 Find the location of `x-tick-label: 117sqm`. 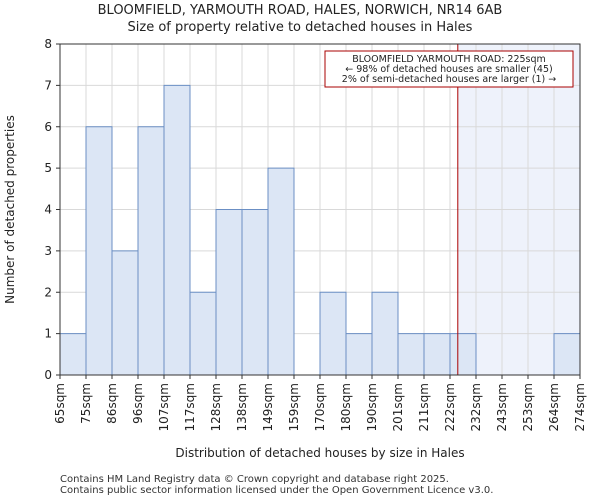

x-tick-label: 117sqm is located at coordinates (190, 407).